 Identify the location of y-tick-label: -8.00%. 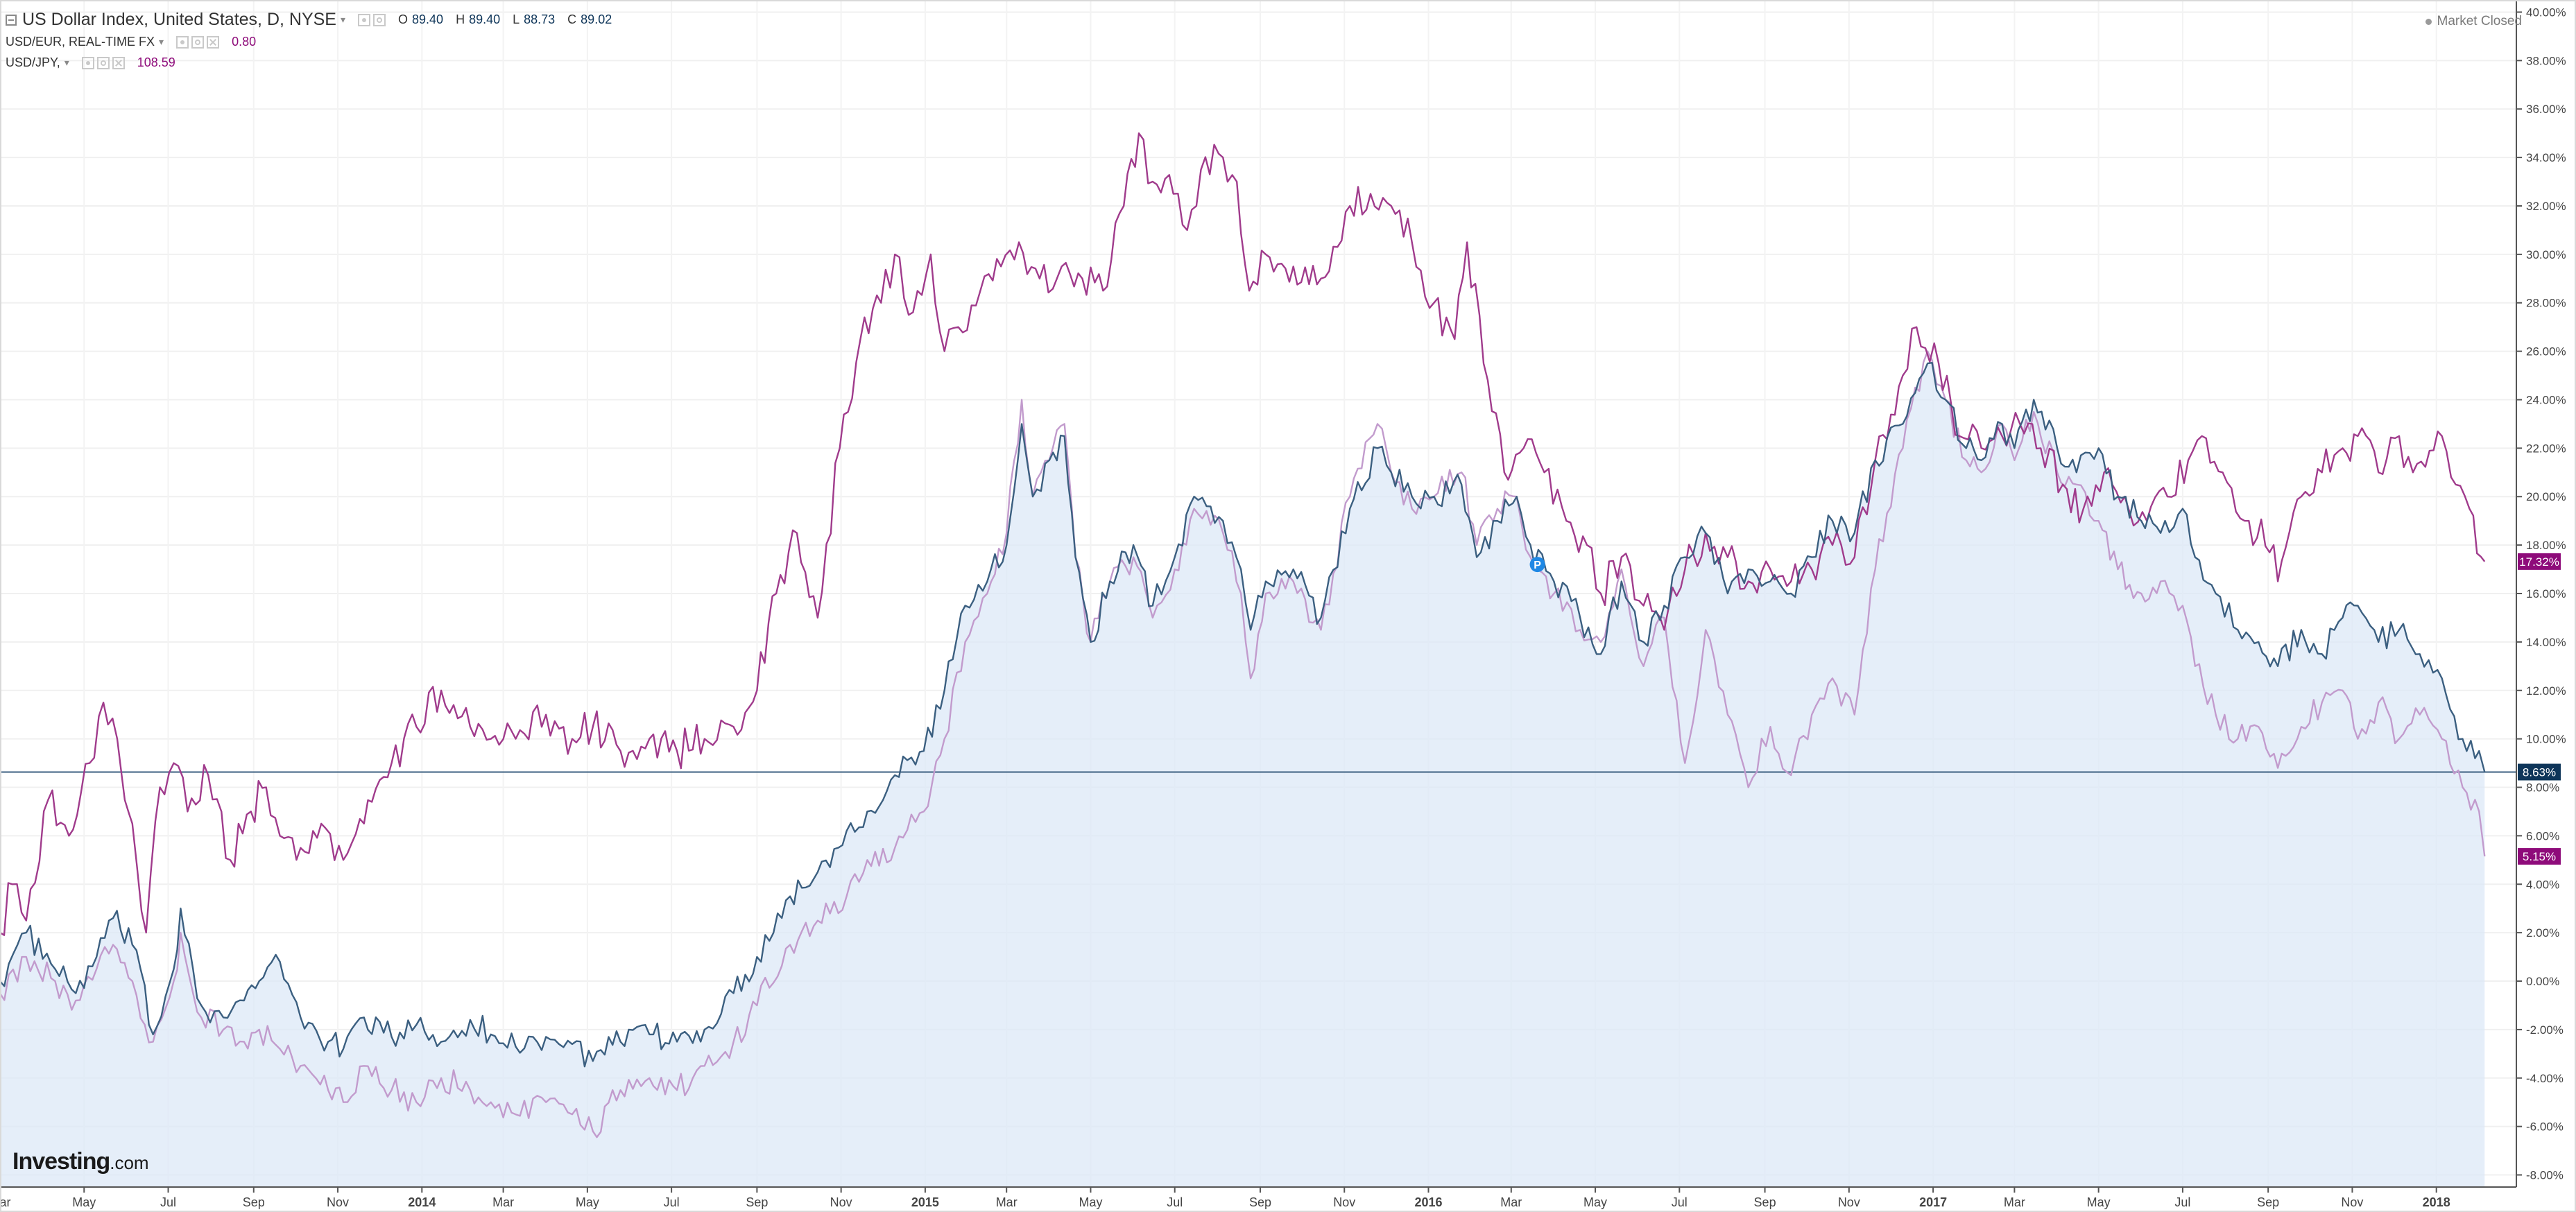
(2545, 1175).